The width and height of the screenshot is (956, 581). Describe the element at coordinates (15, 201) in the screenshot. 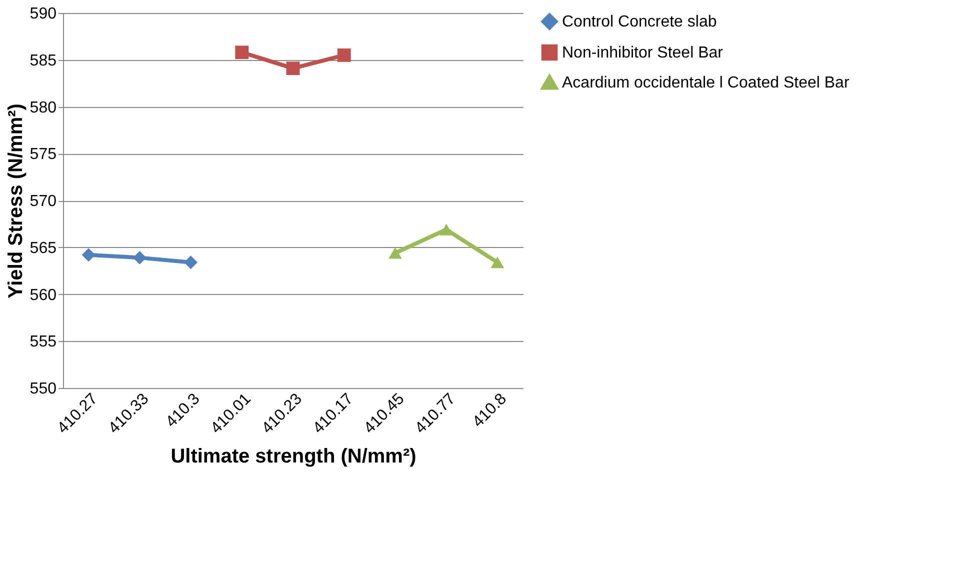

I see `y-axis-title: Yield Stress (N/mm²)` at that location.